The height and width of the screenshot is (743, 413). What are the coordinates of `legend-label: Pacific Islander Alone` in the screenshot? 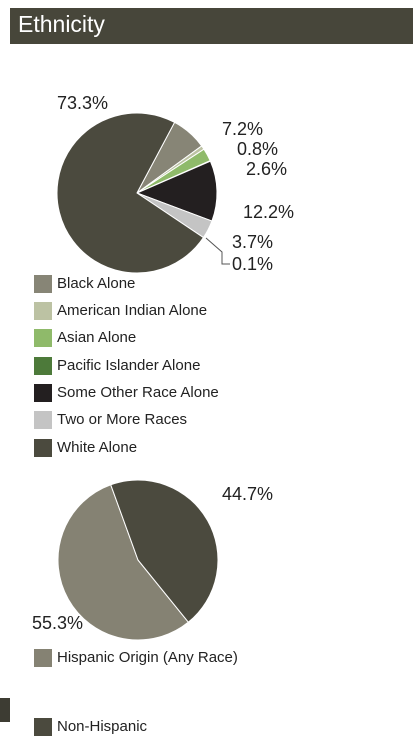 It's located at (128, 365).